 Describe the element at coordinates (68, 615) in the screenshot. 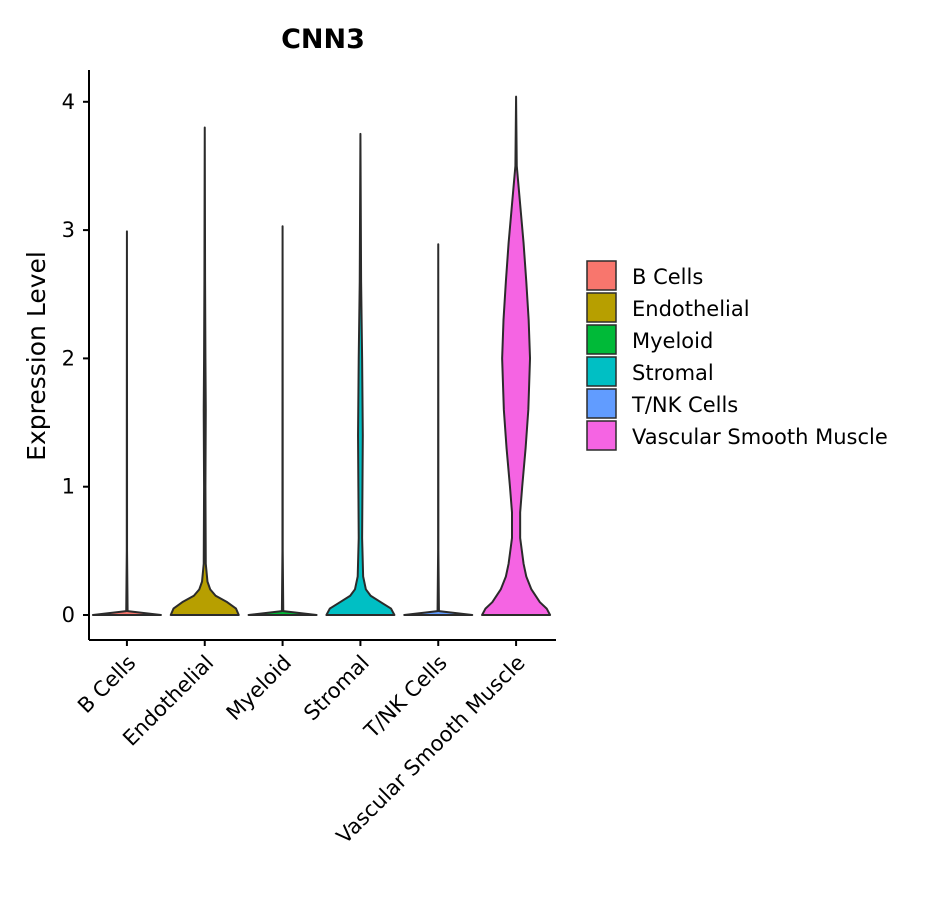

I see `y-tick-label: 0` at that location.